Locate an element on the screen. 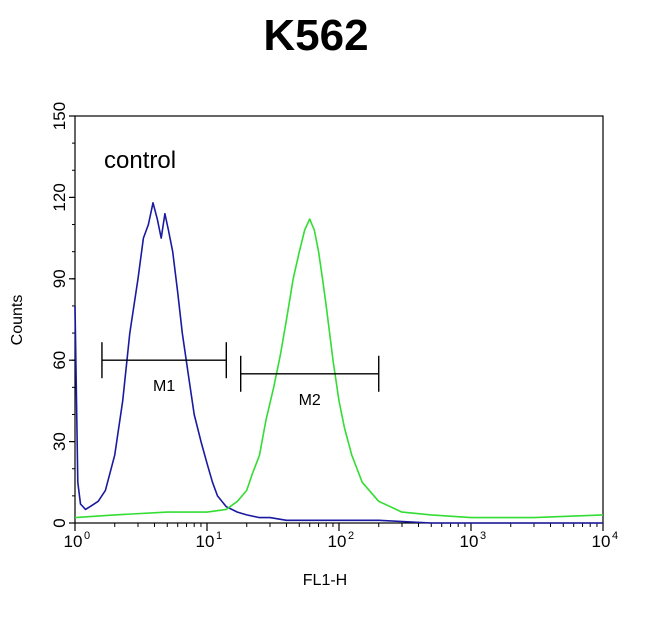 The height and width of the screenshot is (642, 650). y-tick-label: 0 is located at coordinates (59, 522).